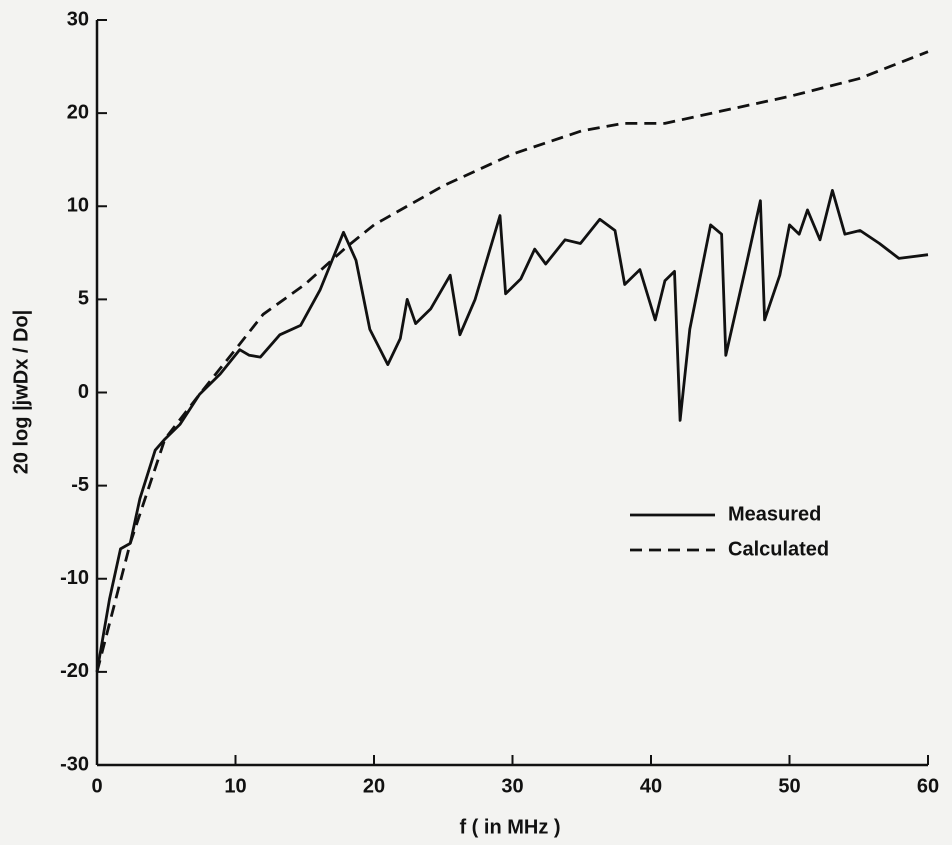 This screenshot has width=952, height=845. I want to click on legend-label: Measured, so click(774, 514).